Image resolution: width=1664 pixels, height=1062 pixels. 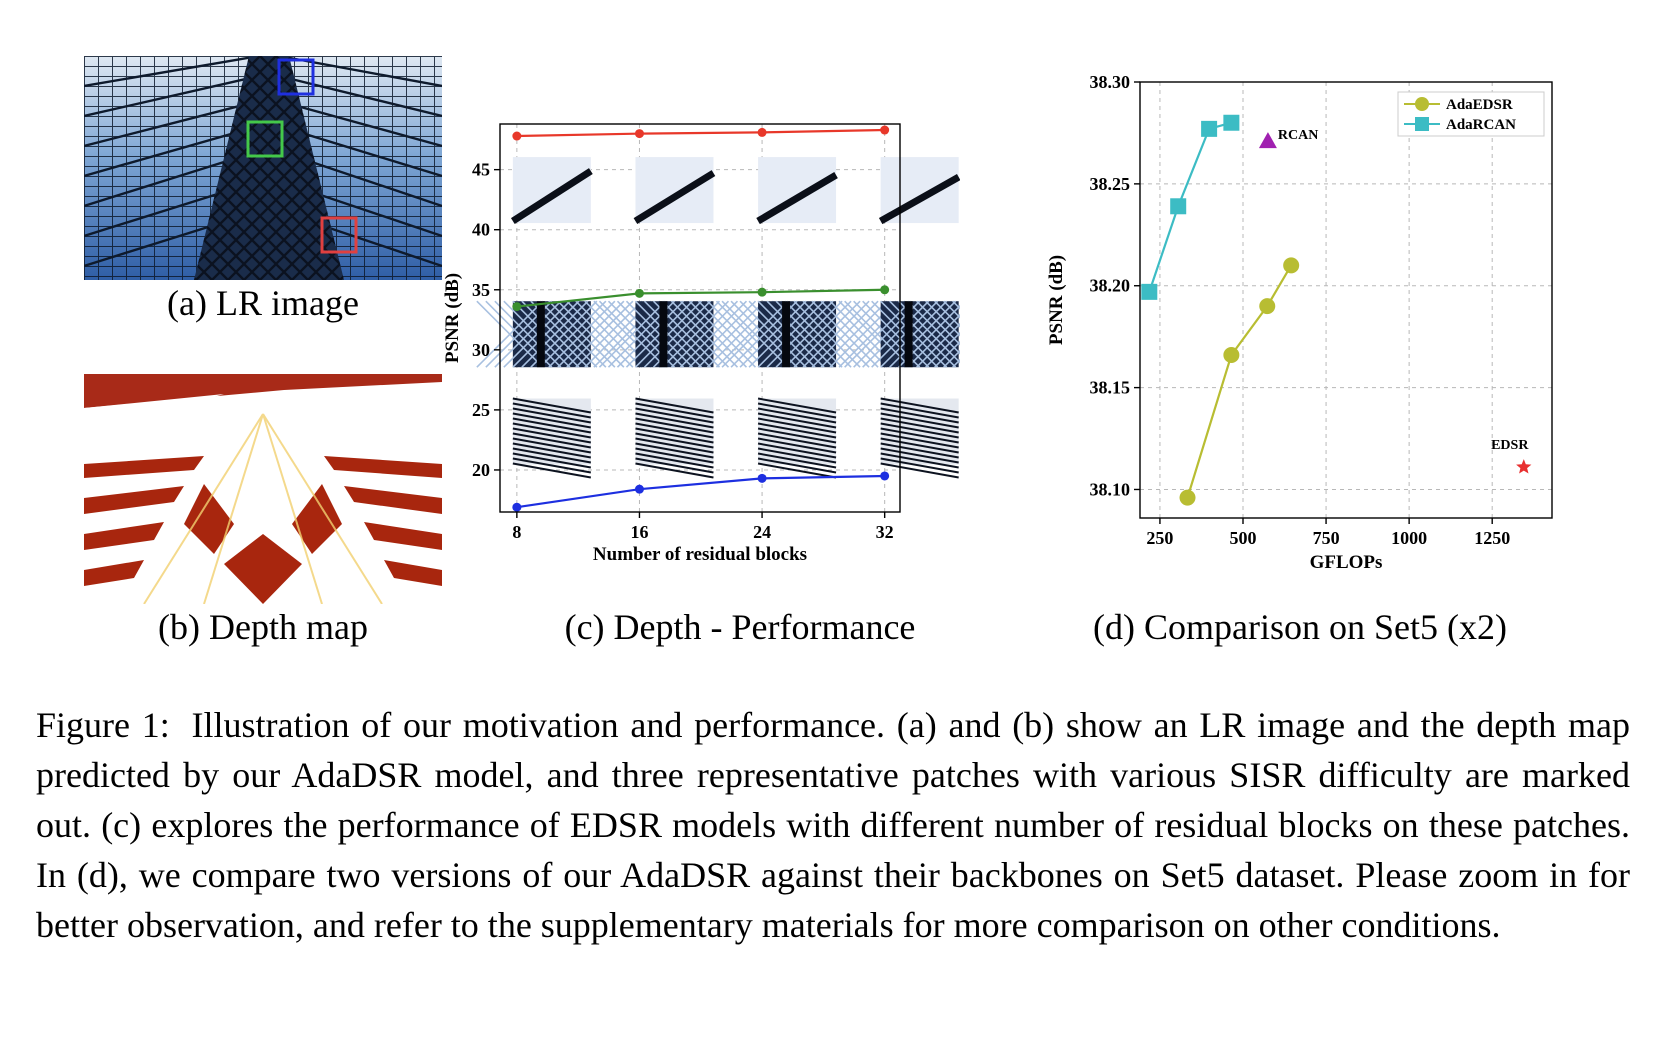 I want to click on legend-label-adarcan: AdaRCAN, so click(x=1481, y=125).